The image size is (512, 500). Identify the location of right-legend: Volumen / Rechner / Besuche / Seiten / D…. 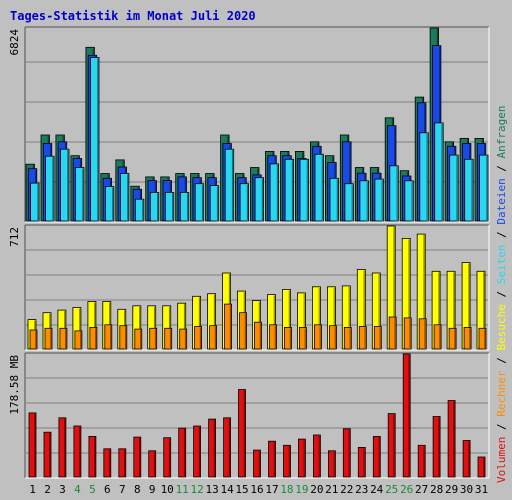
(501, 294).